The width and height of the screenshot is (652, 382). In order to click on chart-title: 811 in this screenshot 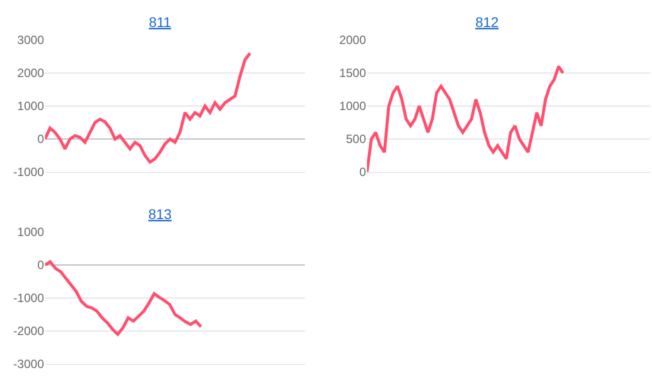, I will do `click(160, 22)`.